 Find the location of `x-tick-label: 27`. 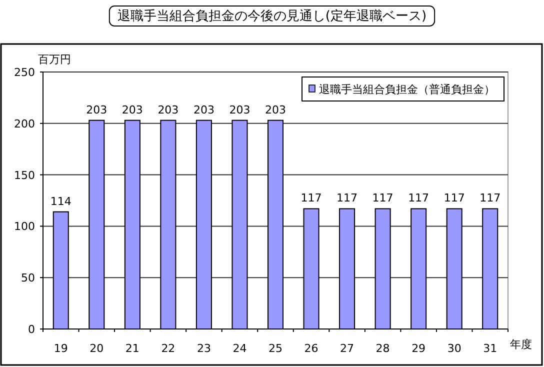

x-tick-label: 27 is located at coordinates (347, 348).